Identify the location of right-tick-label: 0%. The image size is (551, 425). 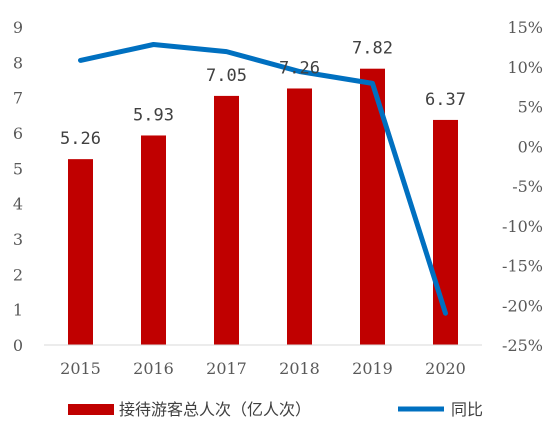
(530, 146).